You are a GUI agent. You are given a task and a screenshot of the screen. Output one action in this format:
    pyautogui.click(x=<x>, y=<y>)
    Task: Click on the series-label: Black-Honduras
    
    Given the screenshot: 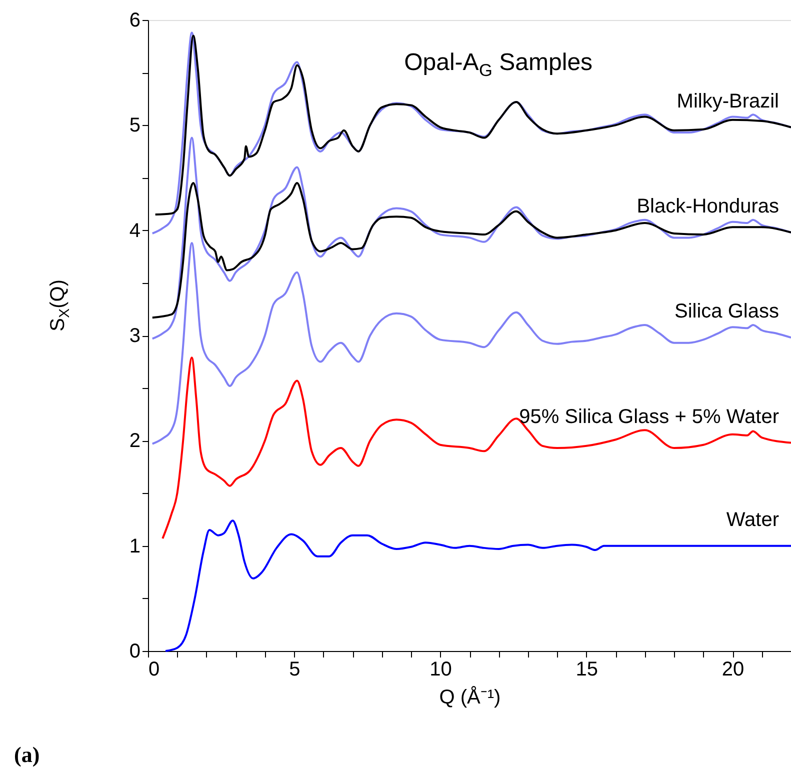 What is the action you would take?
    pyautogui.click(x=707, y=206)
    